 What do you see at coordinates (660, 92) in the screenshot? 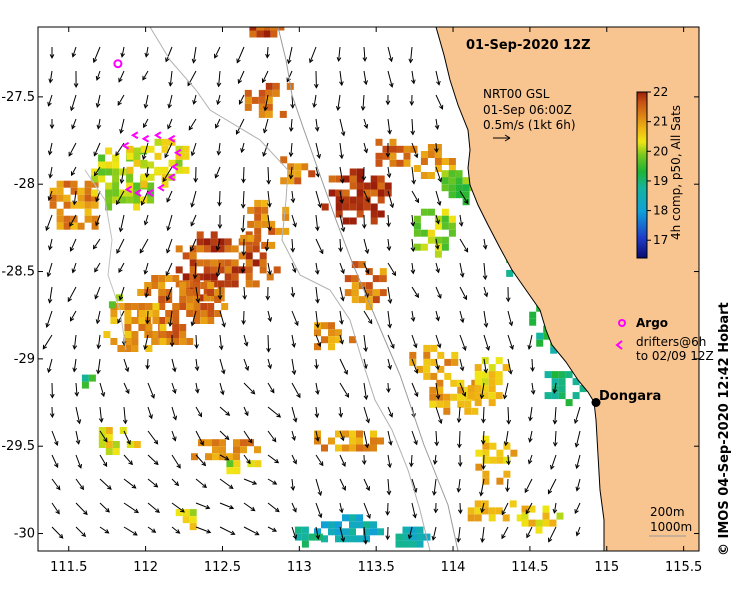
I see `colorbar-tick-label: 22` at bounding box center [660, 92].